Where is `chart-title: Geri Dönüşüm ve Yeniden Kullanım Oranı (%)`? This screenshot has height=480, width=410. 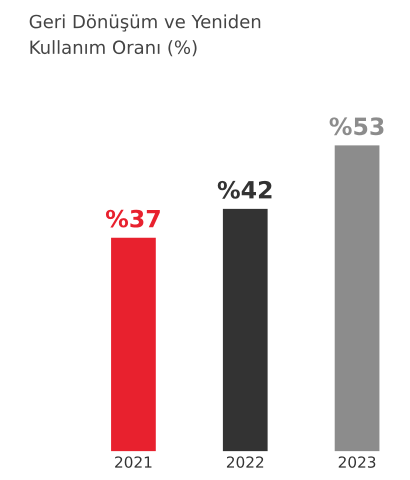 chart-title: Geri Dönüşüm ve Yeniden Kullanım Oranı (%) is located at coordinates (145, 35).